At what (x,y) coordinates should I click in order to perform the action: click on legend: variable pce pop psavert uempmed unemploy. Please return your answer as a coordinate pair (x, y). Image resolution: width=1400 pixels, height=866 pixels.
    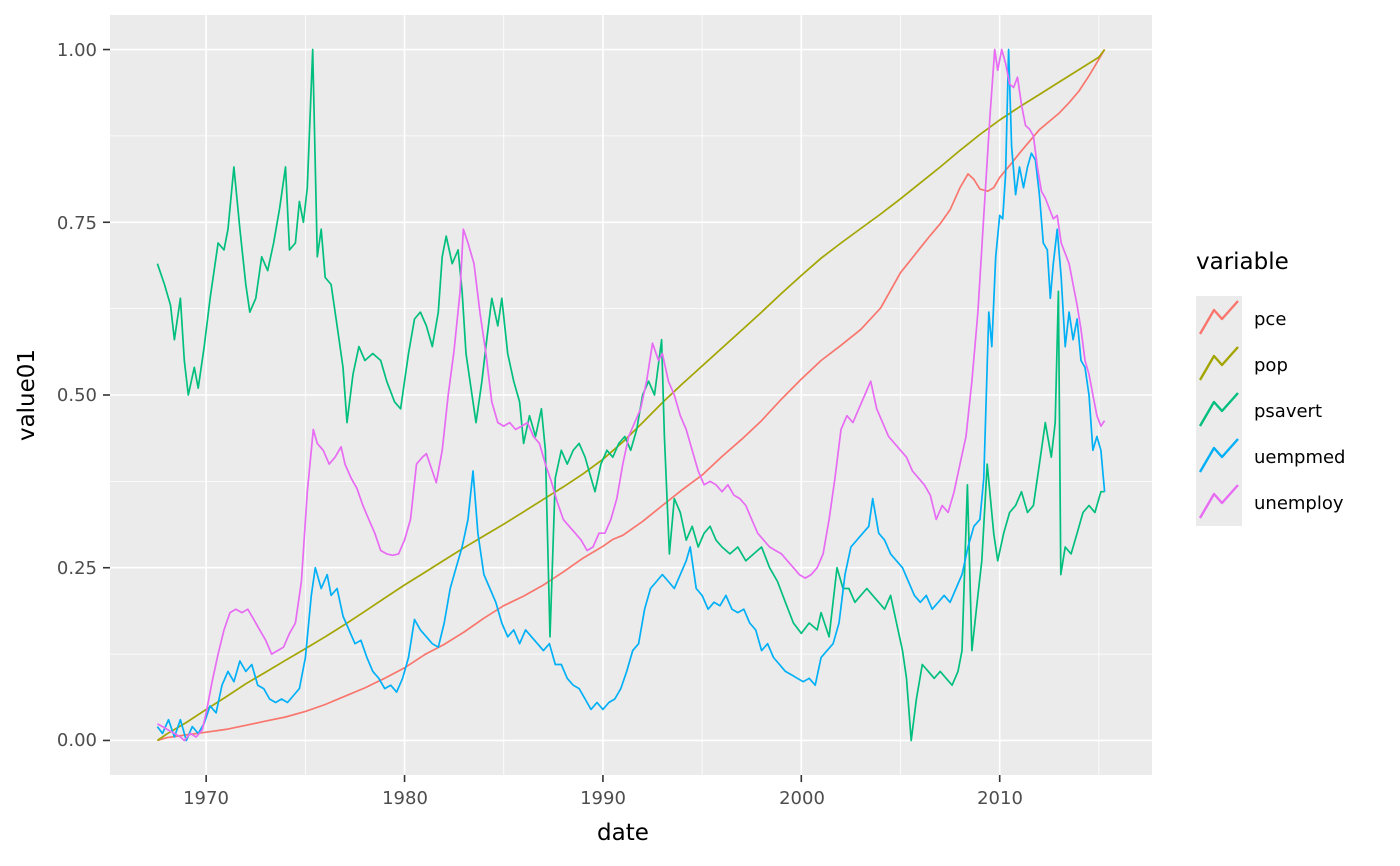
    Looking at the image, I should click on (1291, 387).